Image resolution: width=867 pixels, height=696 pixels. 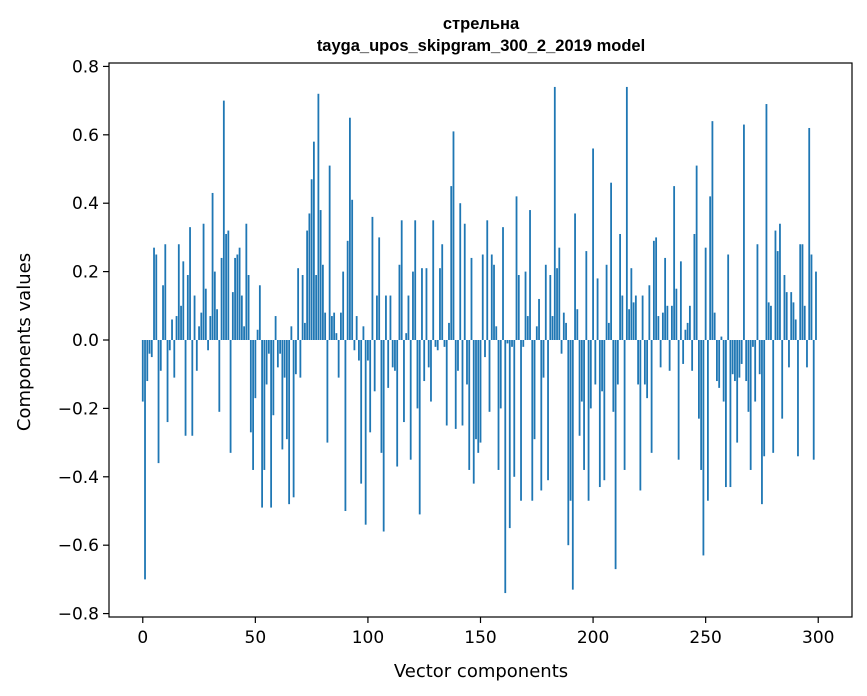 What do you see at coordinates (24, 342) in the screenshot?
I see `y-axis-label: Components values` at bounding box center [24, 342].